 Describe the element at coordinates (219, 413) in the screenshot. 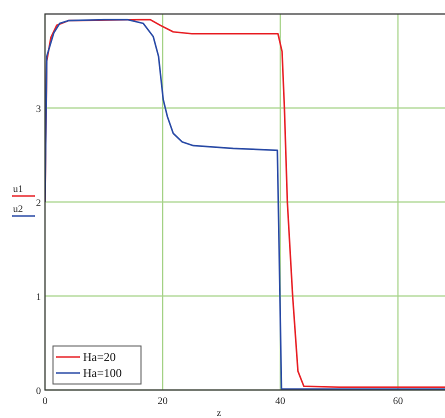

I see `x-axis-title: z` at that location.